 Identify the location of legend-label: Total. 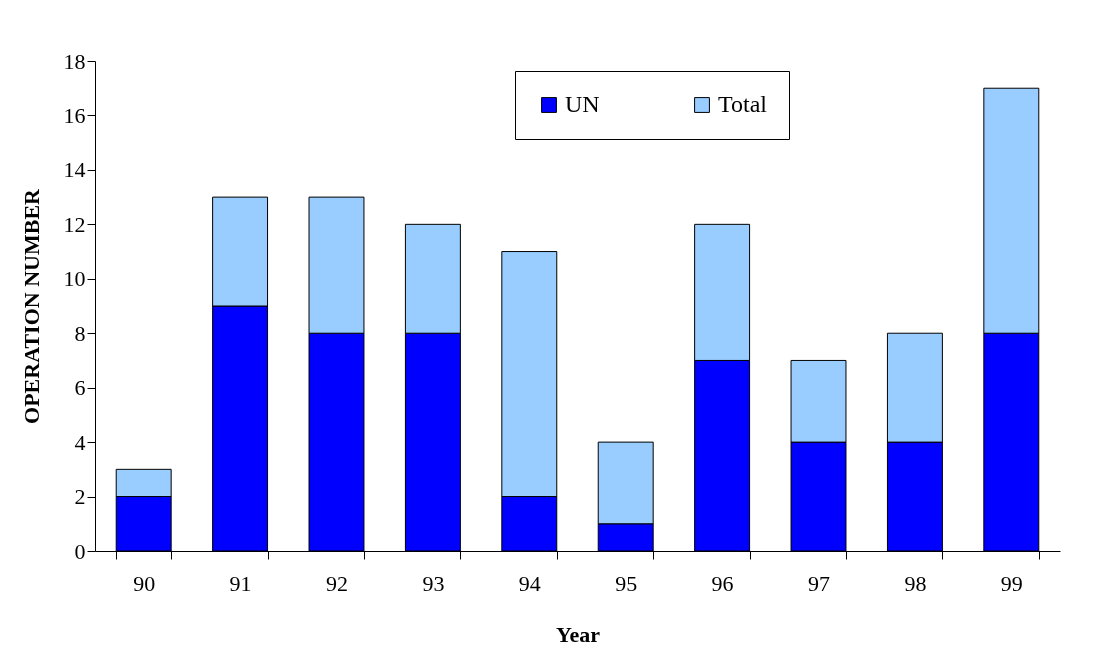
(743, 104).